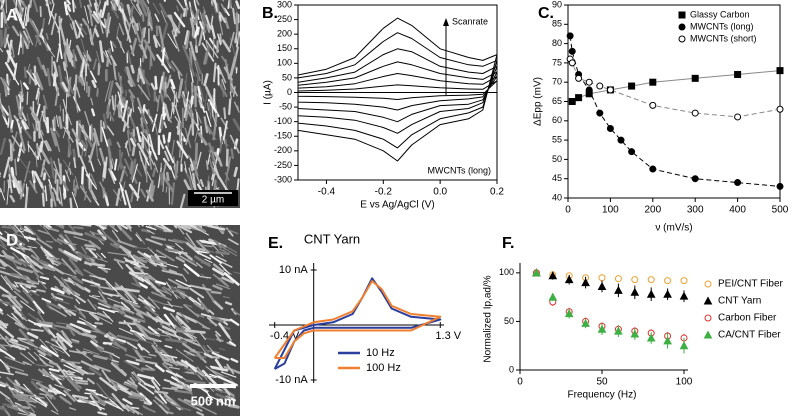 This screenshot has width=800, height=416. I want to click on y-tick-label: 50, so click(557, 159).